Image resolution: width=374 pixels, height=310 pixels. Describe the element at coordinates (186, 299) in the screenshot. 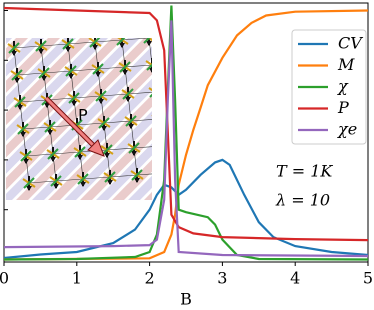

I see `x-axis-label: B` at that location.